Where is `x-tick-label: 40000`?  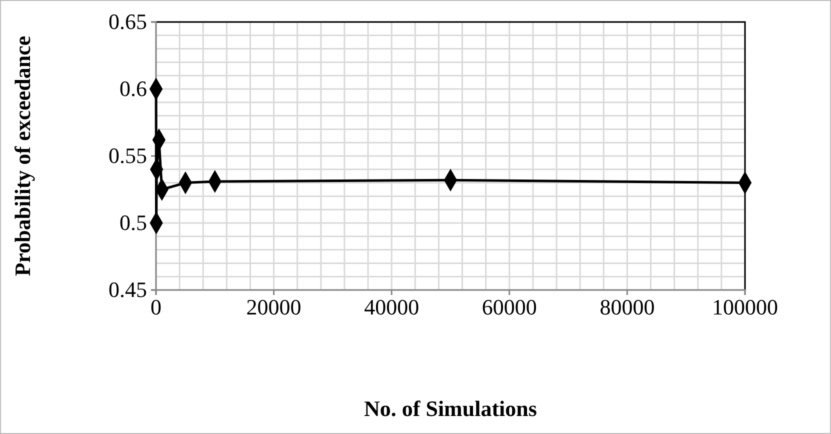 x-tick-label: 40000 is located at coordinates (392, 307).